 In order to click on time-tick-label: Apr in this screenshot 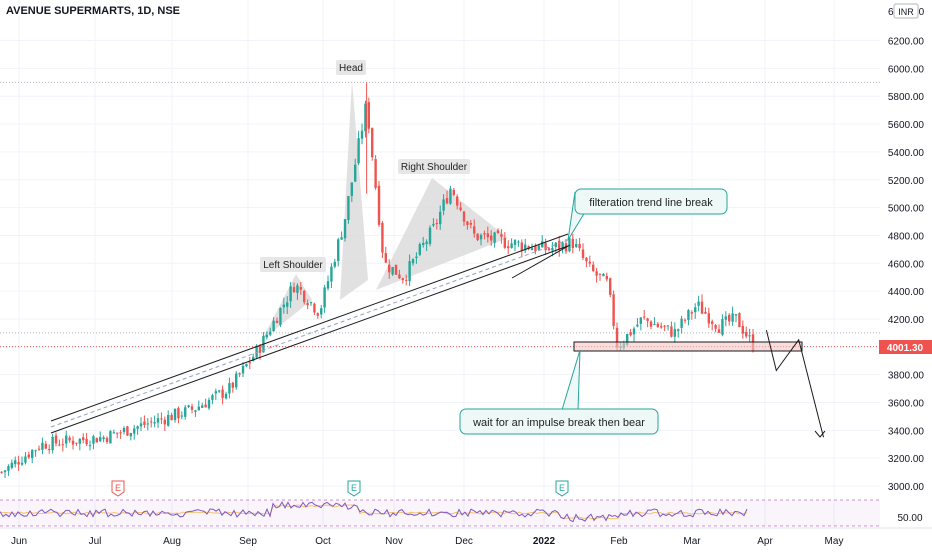, I will do `click(765, 541)`.